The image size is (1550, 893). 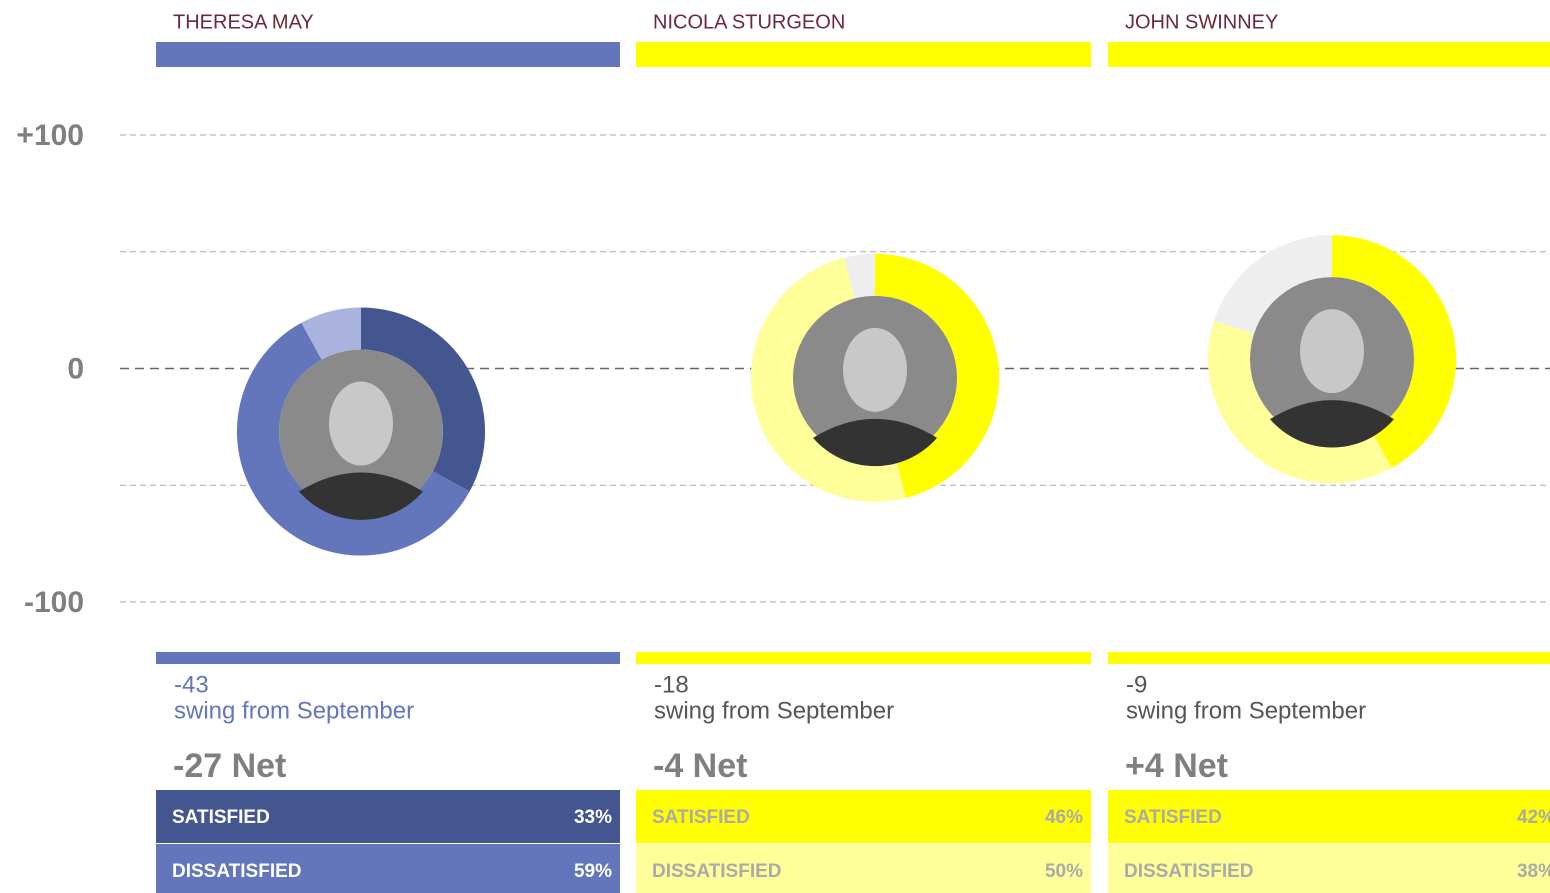 What do you see at coordinates (75, 368) in the screenshot?
I see `y-tick-label: 0` at bounding box center [75, 368].